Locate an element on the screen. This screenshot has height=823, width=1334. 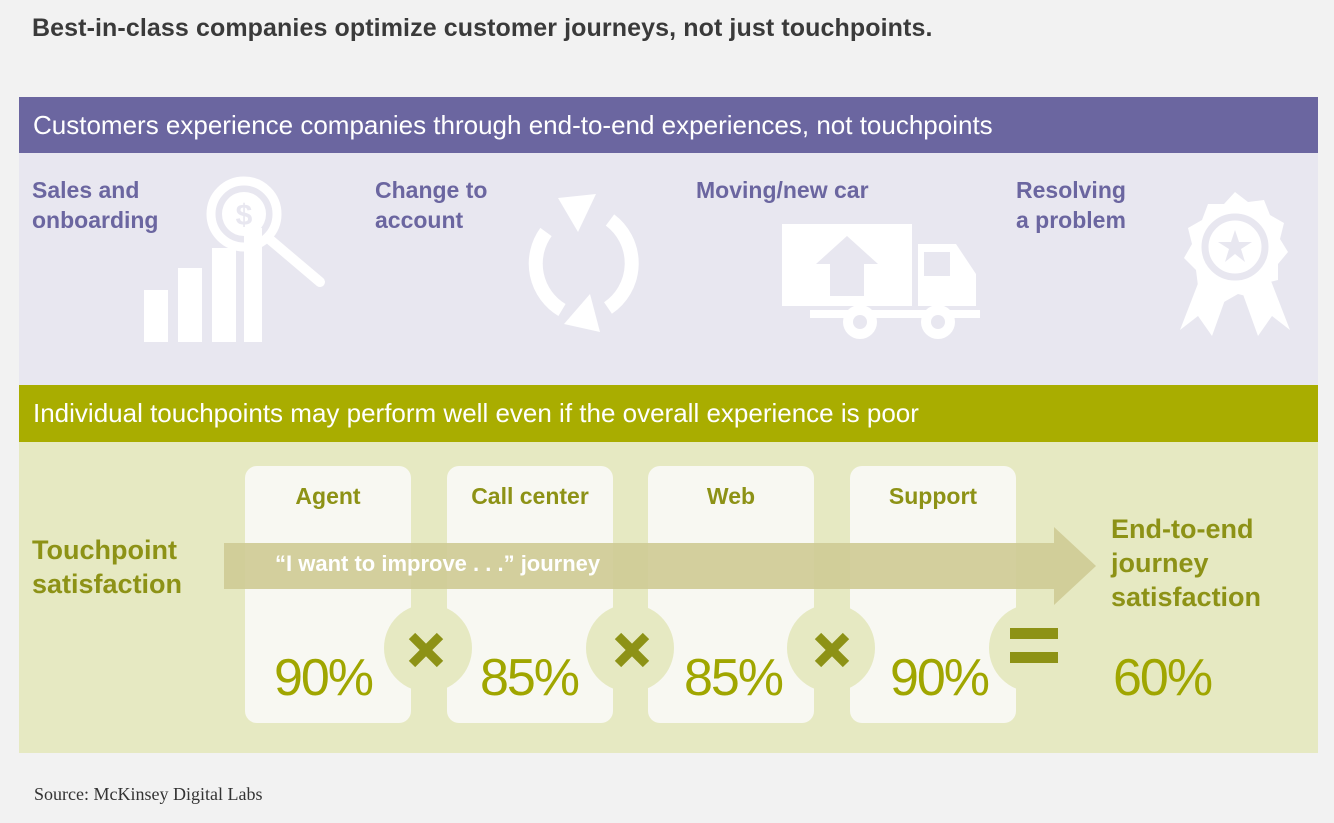
refresh-cycle-icon is located at coordinates (583, 263).